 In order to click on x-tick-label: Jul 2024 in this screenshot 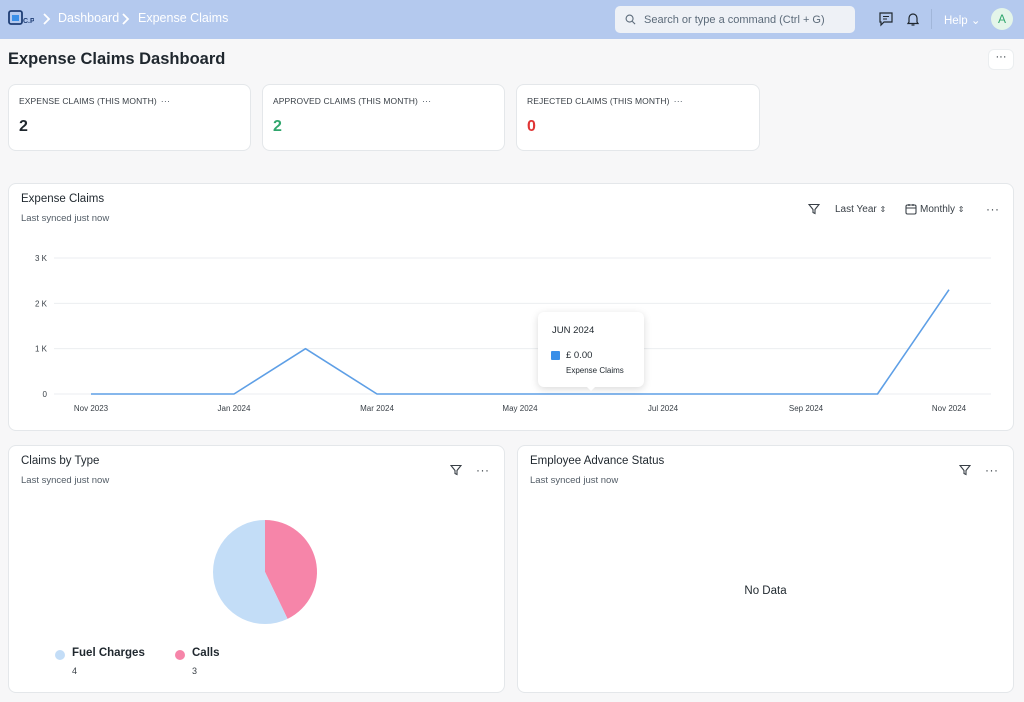, I will do `click(663, 408)`.